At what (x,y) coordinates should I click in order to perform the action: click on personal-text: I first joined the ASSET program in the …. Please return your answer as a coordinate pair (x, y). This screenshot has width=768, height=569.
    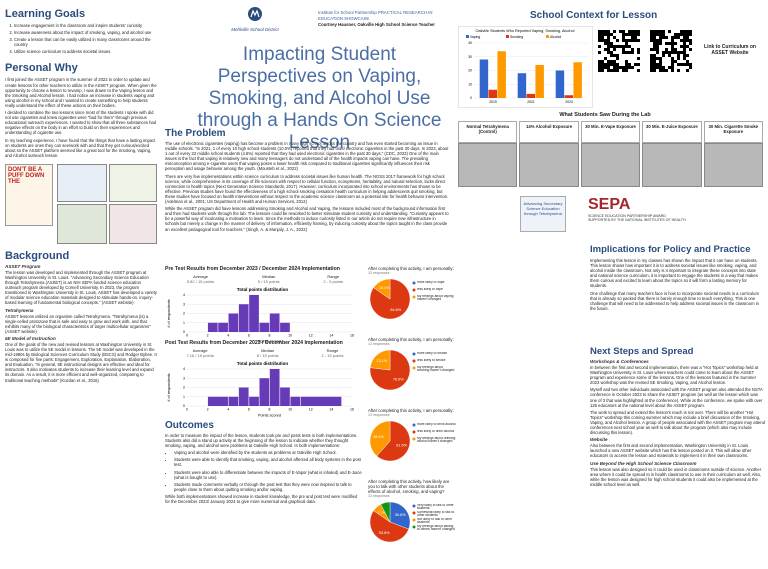
    Looking at the image, I should click on (81, 117).